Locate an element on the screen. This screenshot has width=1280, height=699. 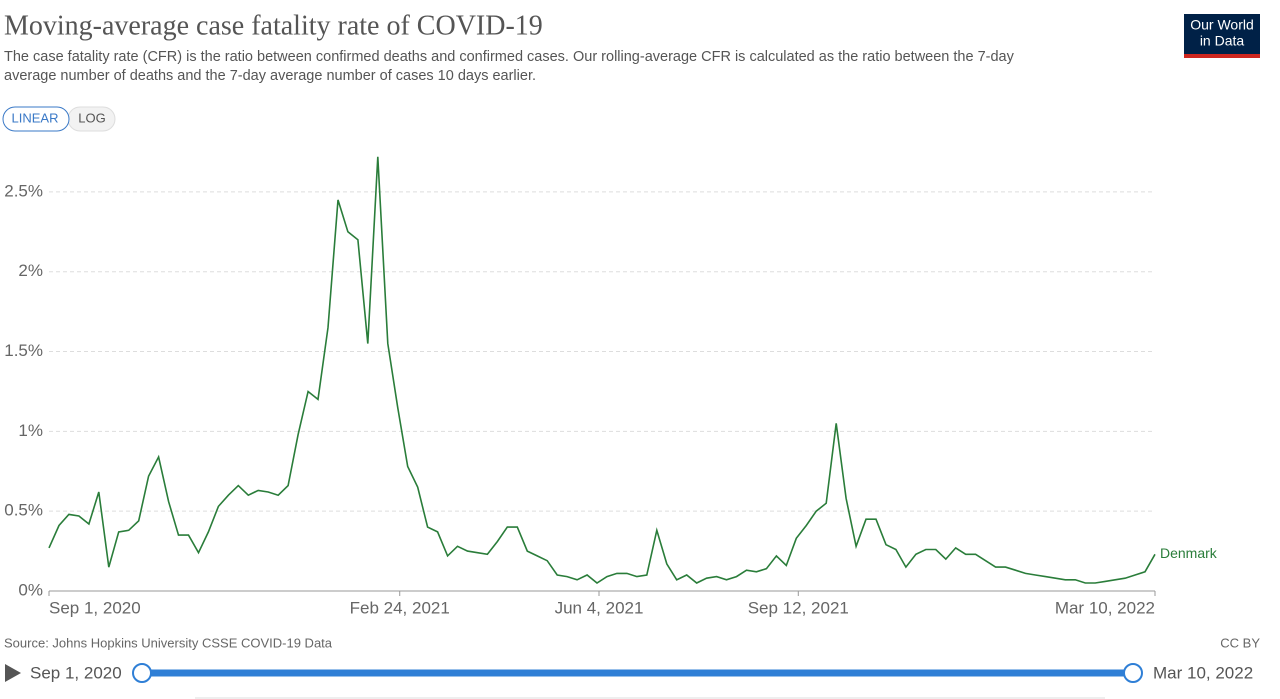
x-tick-label: Sep 1, 2020 is located at coordinates (95, 607).